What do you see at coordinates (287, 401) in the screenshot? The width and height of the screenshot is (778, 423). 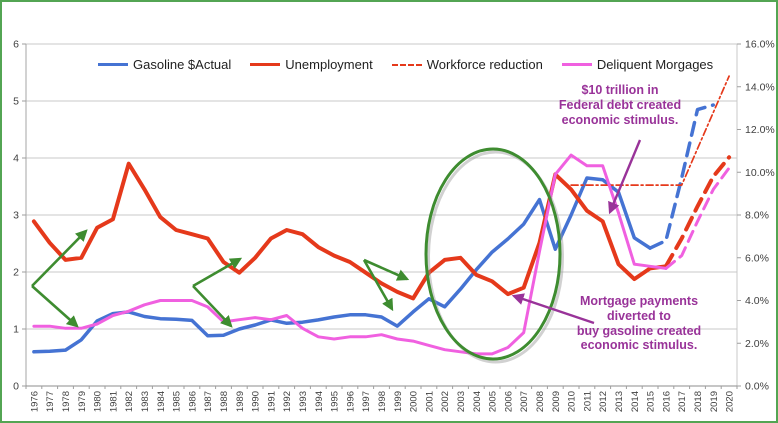 I see `x-tick-label: 1992` at bounding box center [287, 401].